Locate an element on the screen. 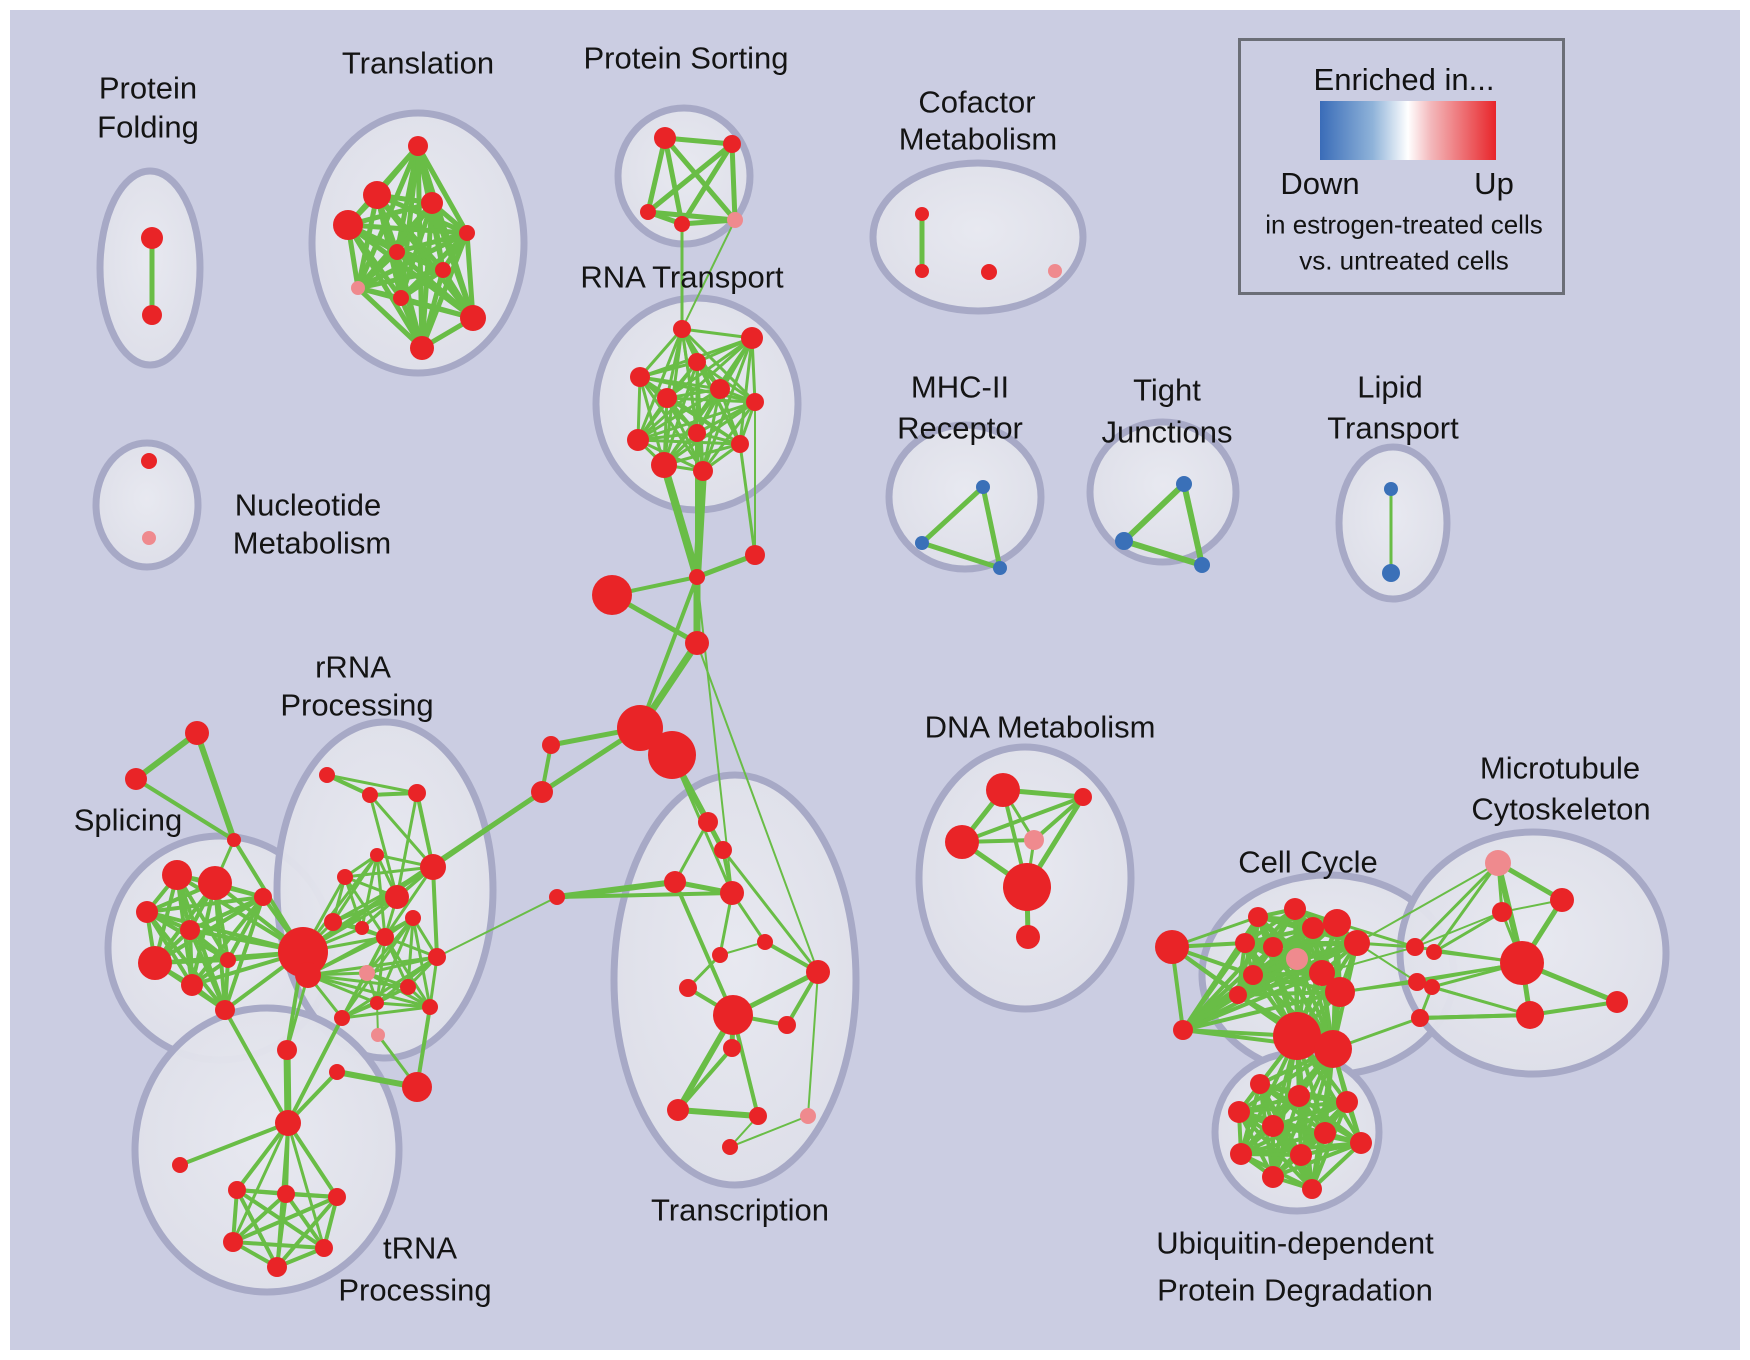  label-dna-metabolism: DNA Metabolism is located at coordinates (1040, 727).